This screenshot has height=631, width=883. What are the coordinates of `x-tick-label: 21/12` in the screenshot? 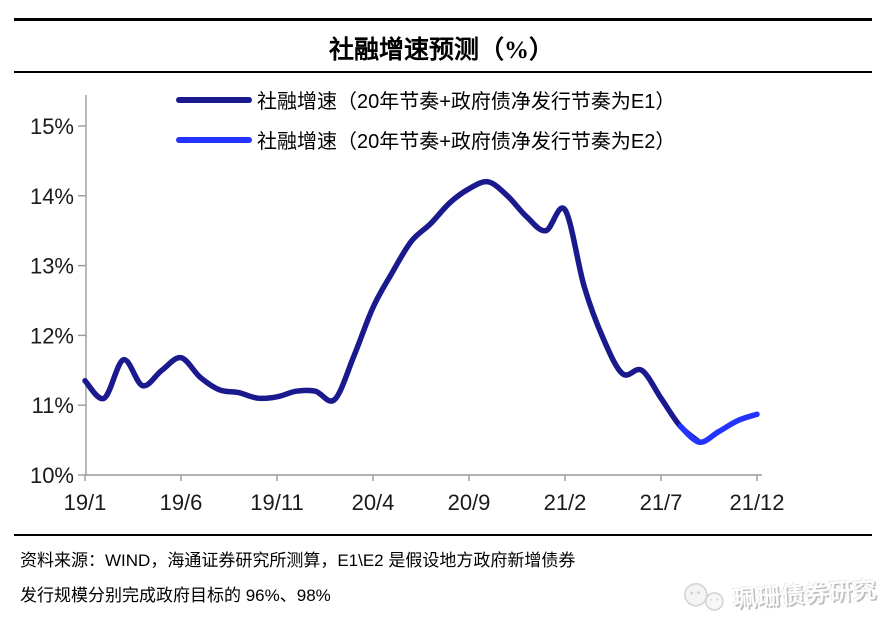 It's located at (756, 502).